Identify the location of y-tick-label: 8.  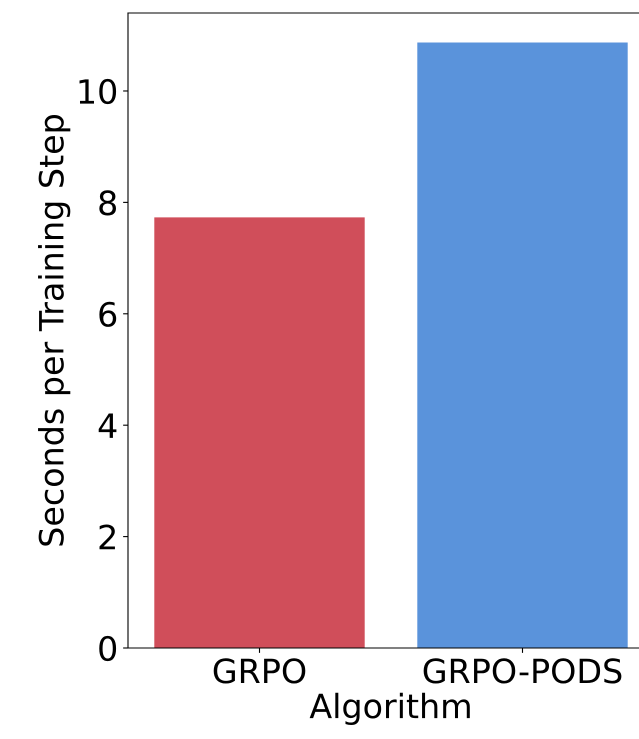
(107, 203).